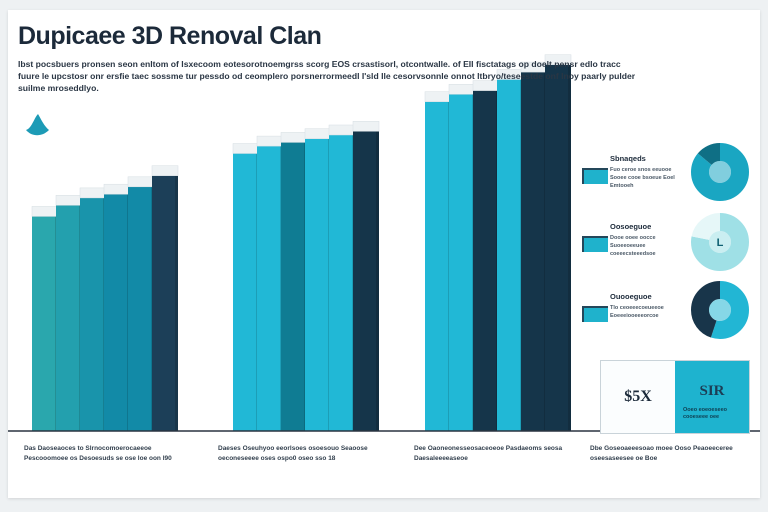 The width and height of the screenshot is (768, 512). What do you see at coordinates (637, 312) in the screenshot?
I see `legend-description: Tlo ceoeeecoeueeoe Eoeeeiooeeeorcoe` at bounding box center [637, 312].